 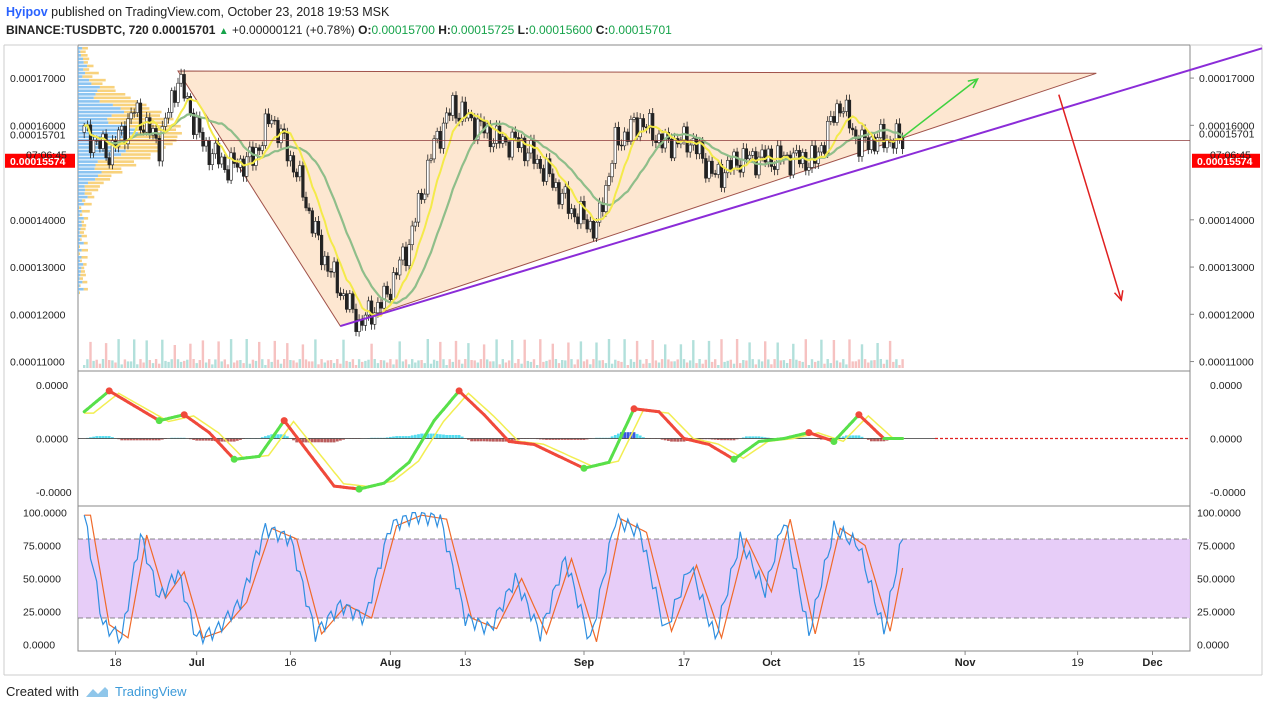 What do you see at coordinates (734, 459) in the screenshot?
I see `oscillator-trough-dot` at bounding box center [734, 459].